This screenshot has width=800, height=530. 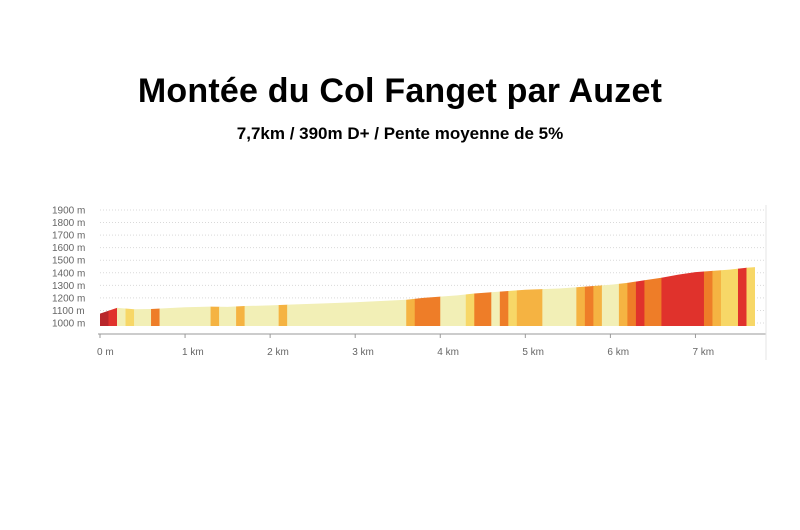 I want to click on x-tick-label: 0 m, so click(x=105, y=352).